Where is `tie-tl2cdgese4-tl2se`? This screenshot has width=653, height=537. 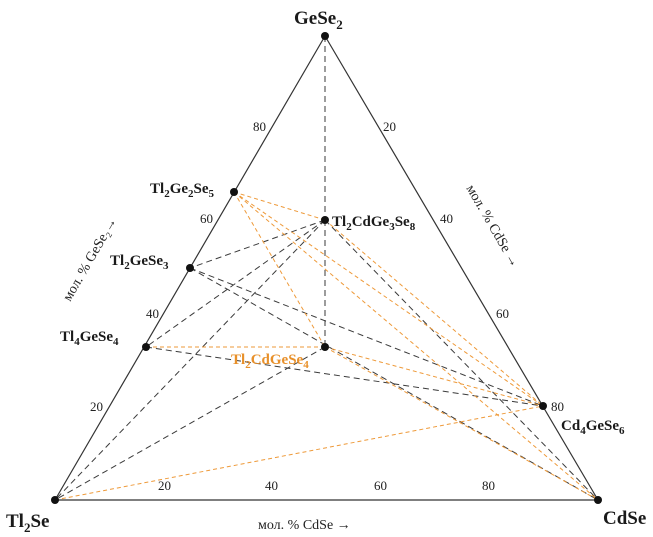 tie-tl2cdgese4-tl2se is located at coordinates (190, 423).